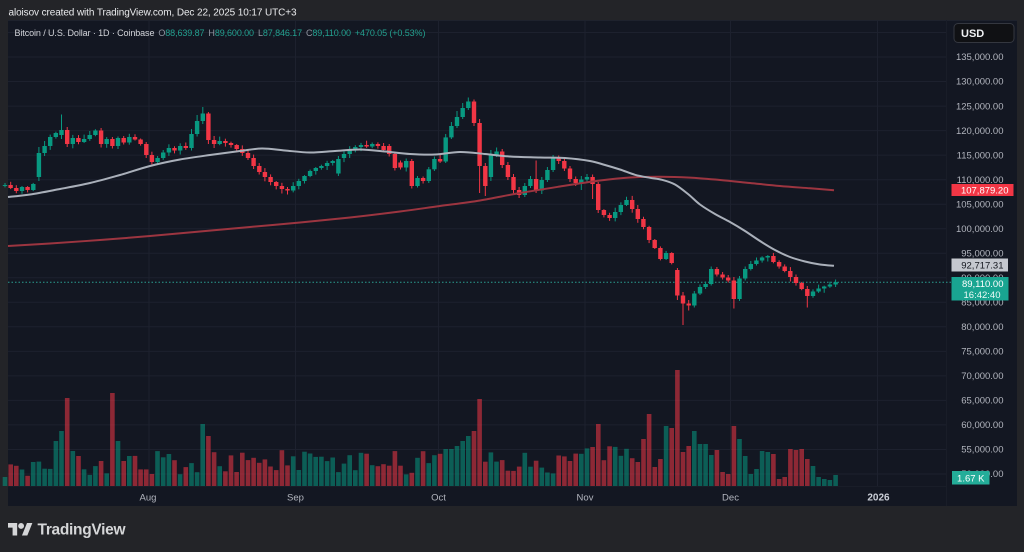  What do you see at coordinates (438, 498) in the screenshot?
I see `svg-text: Oct` at bounding box center [438, 498].